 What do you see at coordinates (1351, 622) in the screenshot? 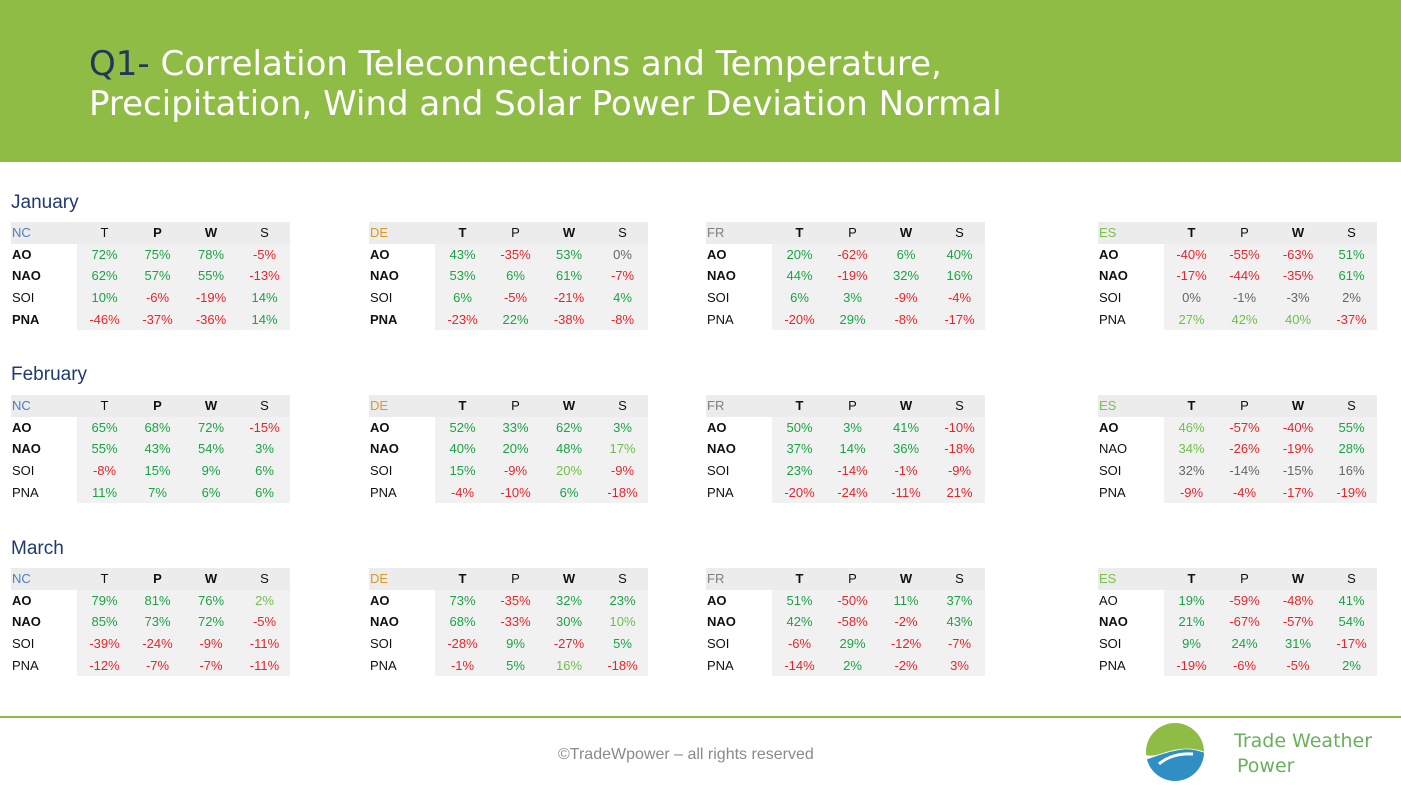
I see `correlation-value: 54%` at bounding box center [1351, 622].